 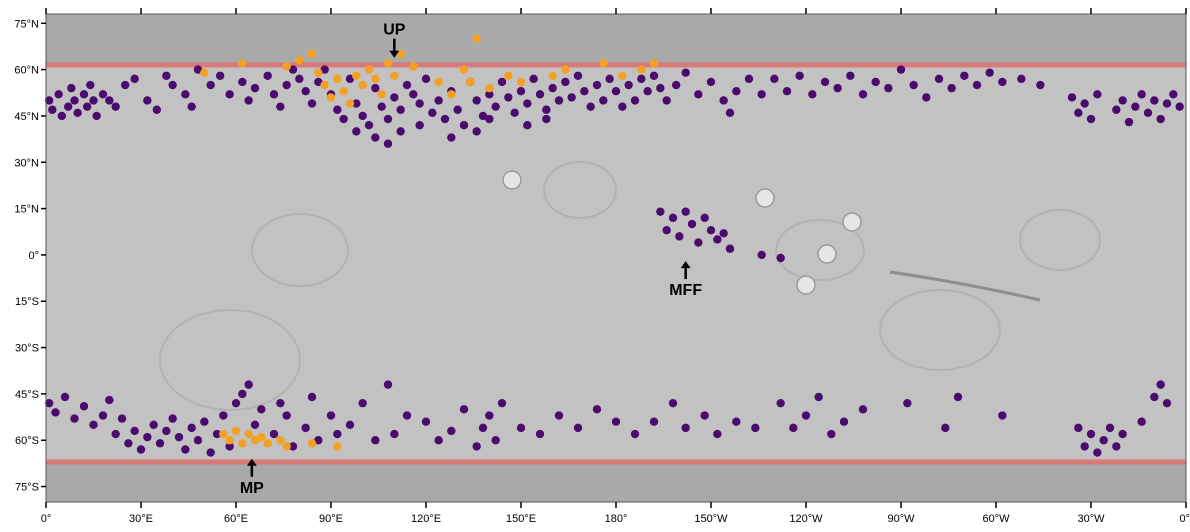 What do you see at coordinates (26, 71) in the screenshot?
I see `lat-tick-label: 60°N` at bounding box center [26, 71].